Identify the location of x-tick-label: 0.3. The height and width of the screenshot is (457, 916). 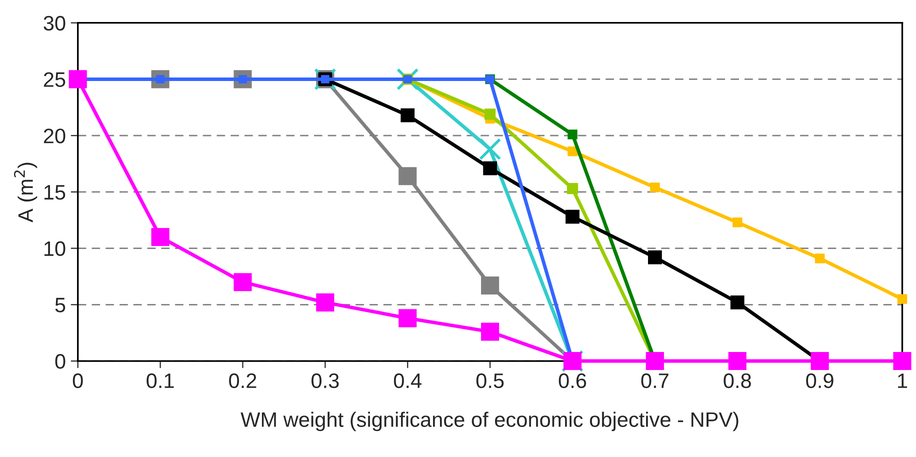
(325, 380).